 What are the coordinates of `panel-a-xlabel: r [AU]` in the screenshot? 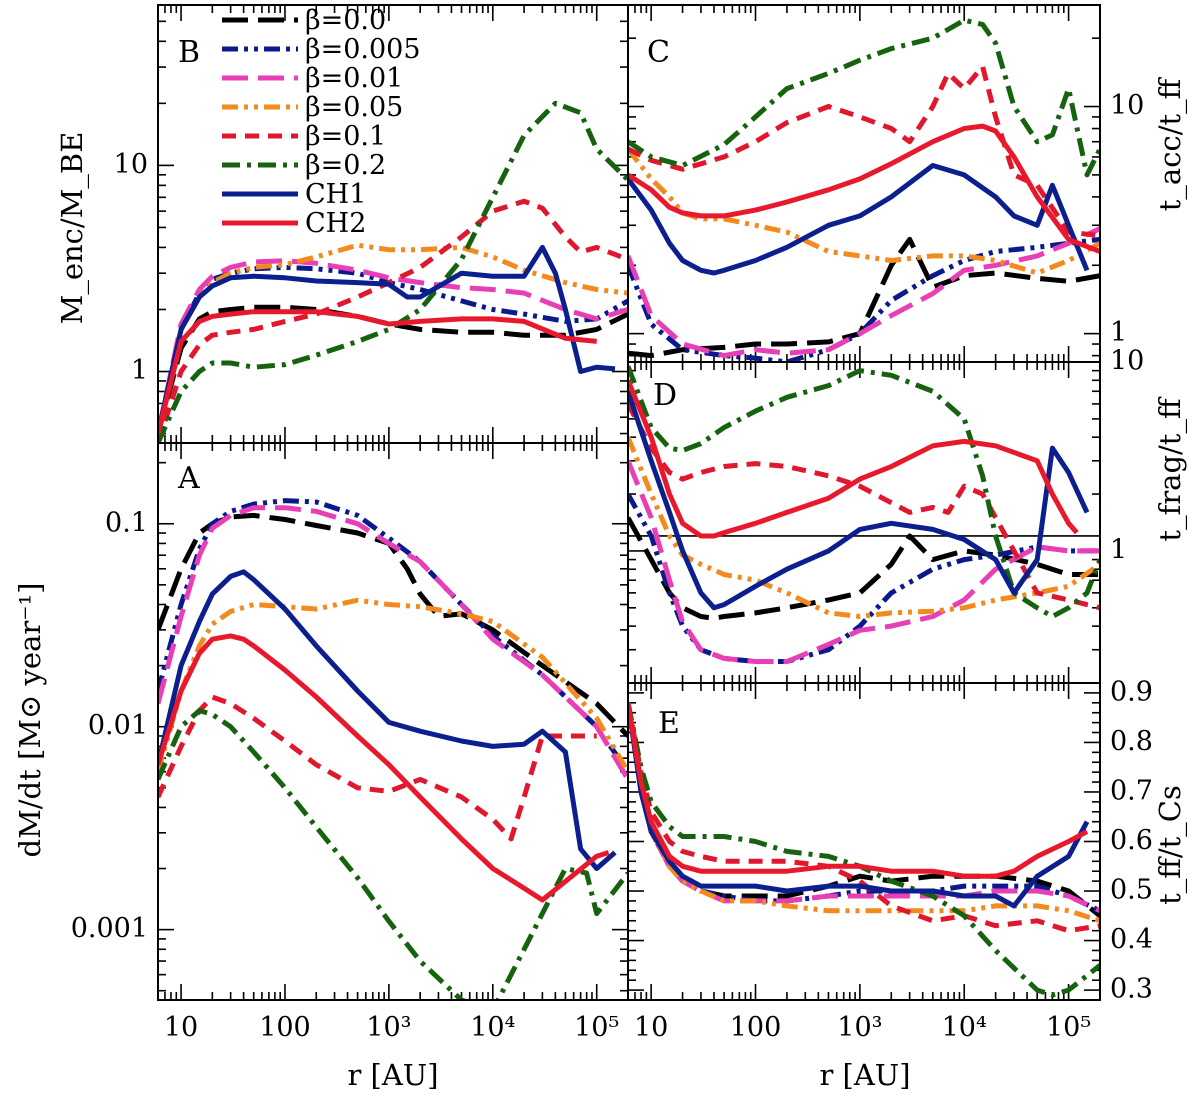 It's located at (392, 1075).